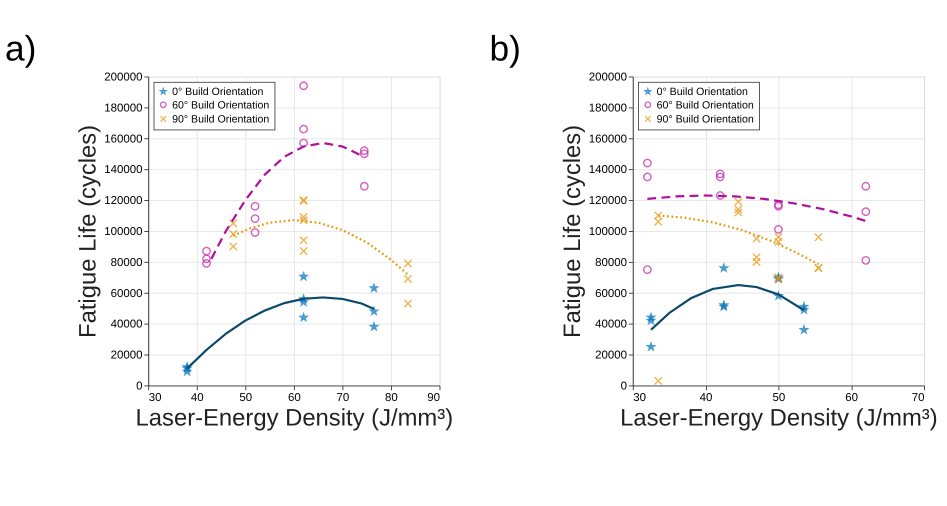  I want to click on x-tick-label: 80, so click(391, 398).